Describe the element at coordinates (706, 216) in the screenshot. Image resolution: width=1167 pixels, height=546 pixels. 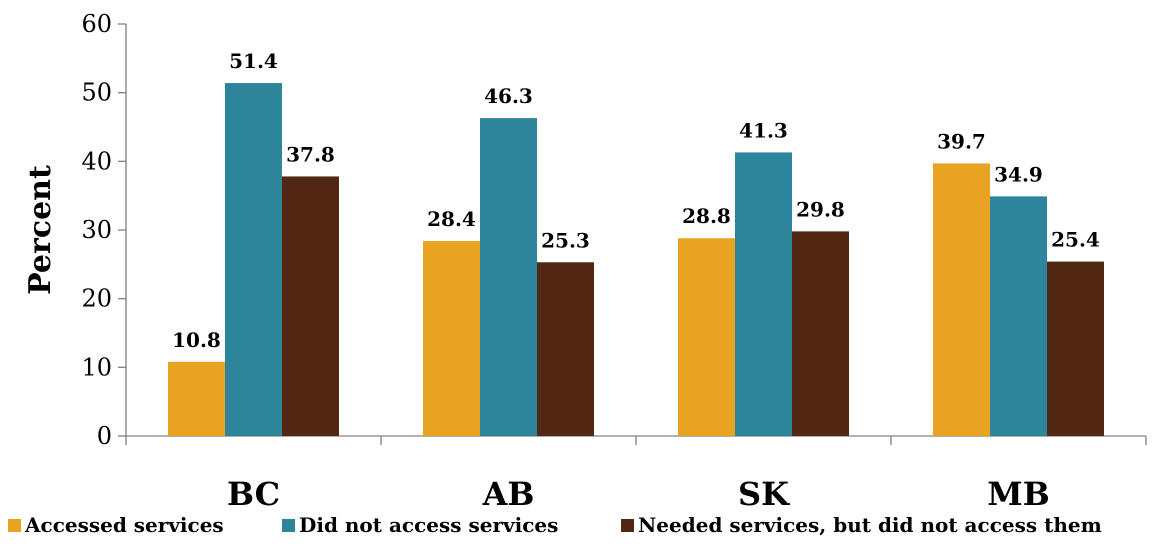
I see `data-label: 28.8` at that location.